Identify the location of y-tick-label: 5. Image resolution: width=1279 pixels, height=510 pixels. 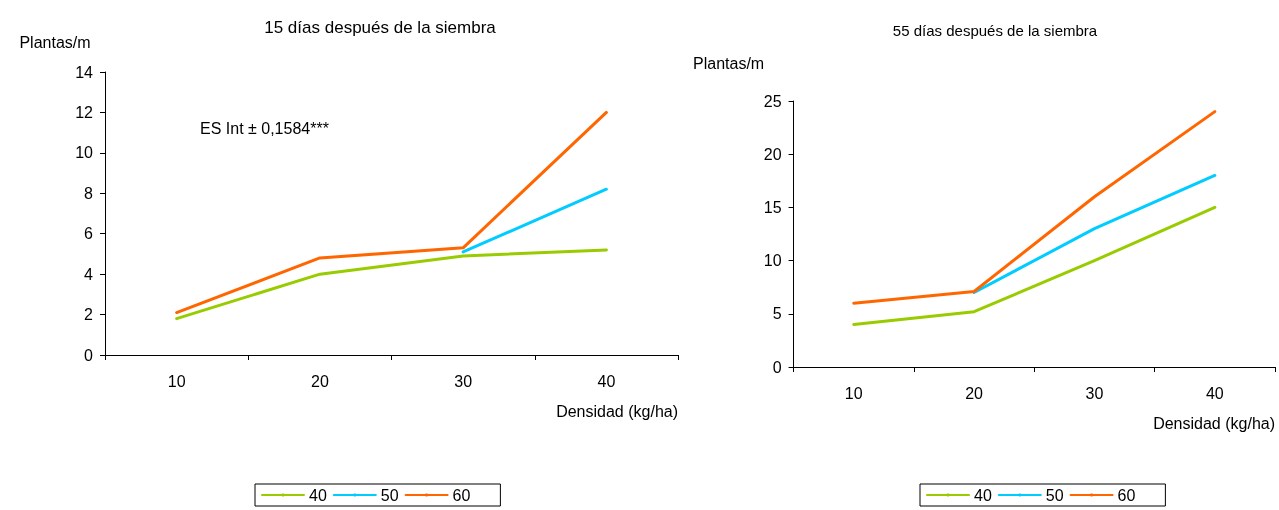
(777, 314).